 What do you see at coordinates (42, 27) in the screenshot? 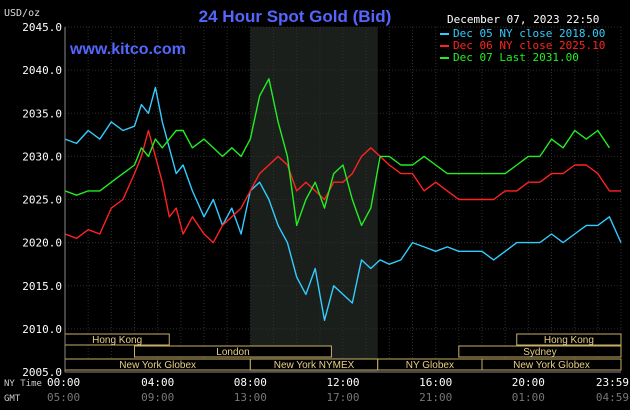
I see `y-tick-label: 2045.0` at bounding box center [42, 27].